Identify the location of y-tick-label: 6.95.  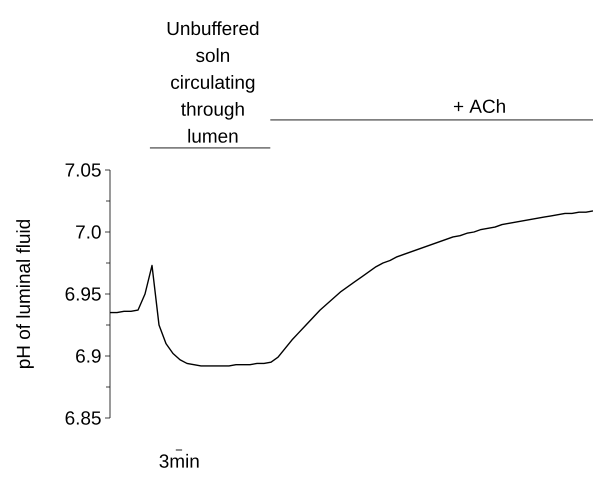
(83, 294).